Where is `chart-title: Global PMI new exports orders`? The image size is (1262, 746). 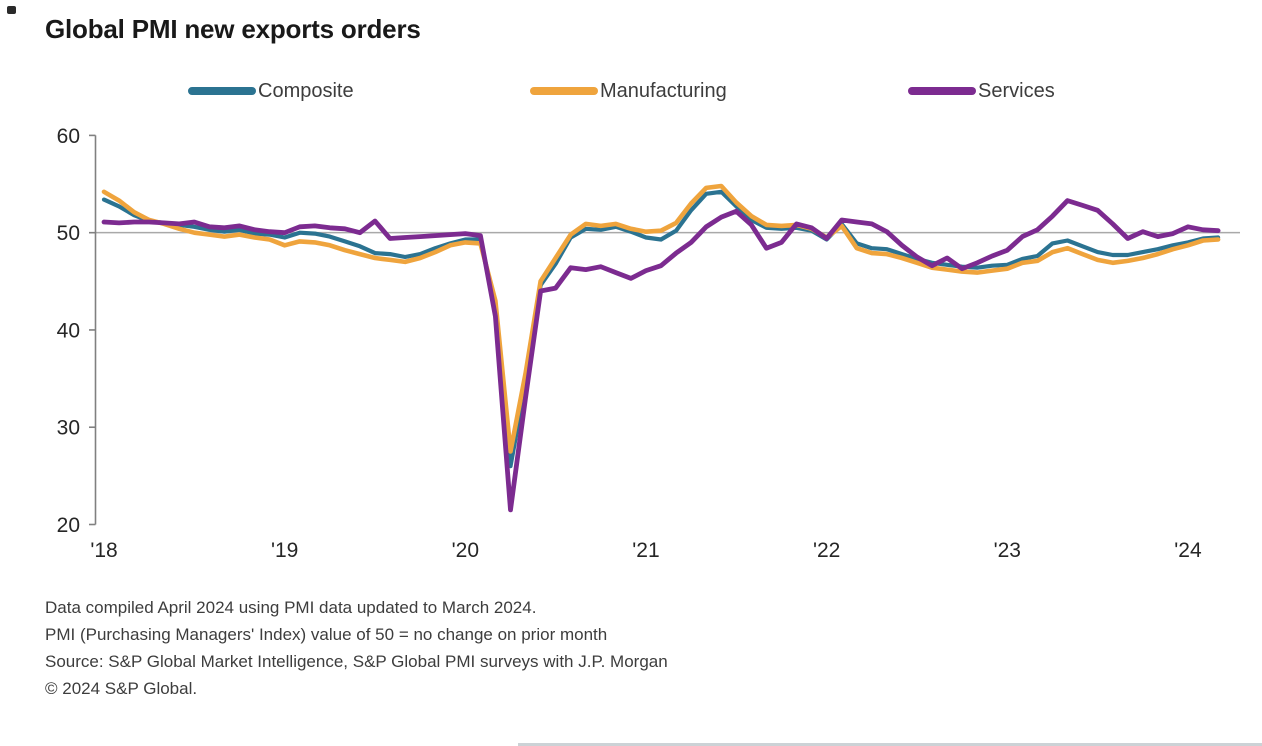
chart-title: Global PMI new exports orders is located at coordinates (233, 29).